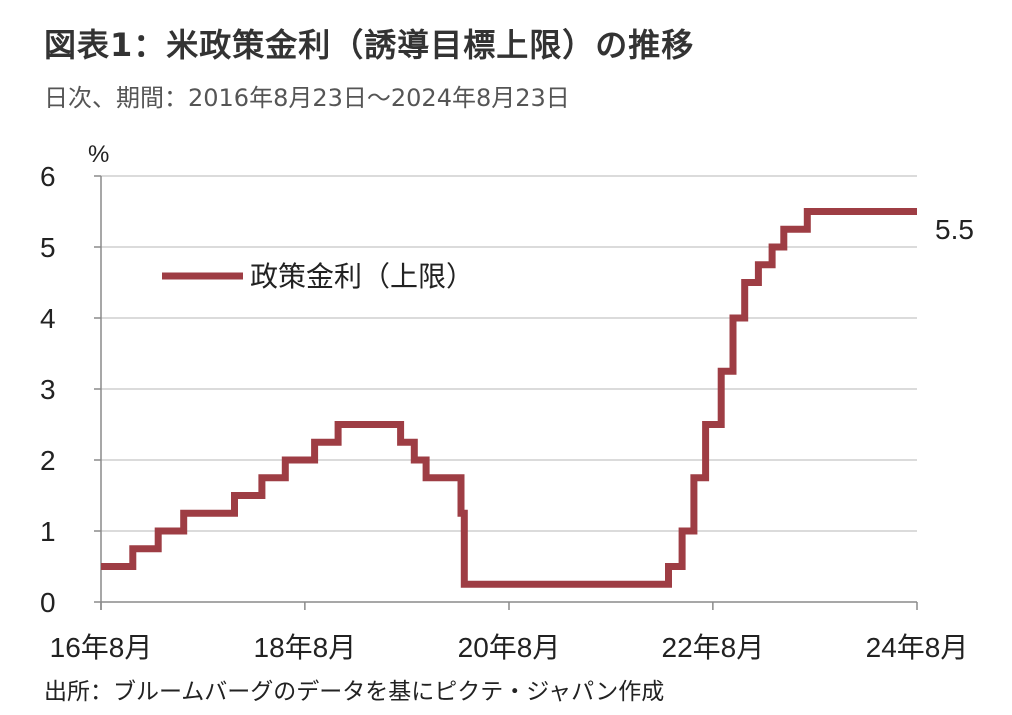 The image size is (1012, 715). Describe the element at coordinates (713, 647) in the screenshot. I see `x-tick-label: 22年8月` at that location.